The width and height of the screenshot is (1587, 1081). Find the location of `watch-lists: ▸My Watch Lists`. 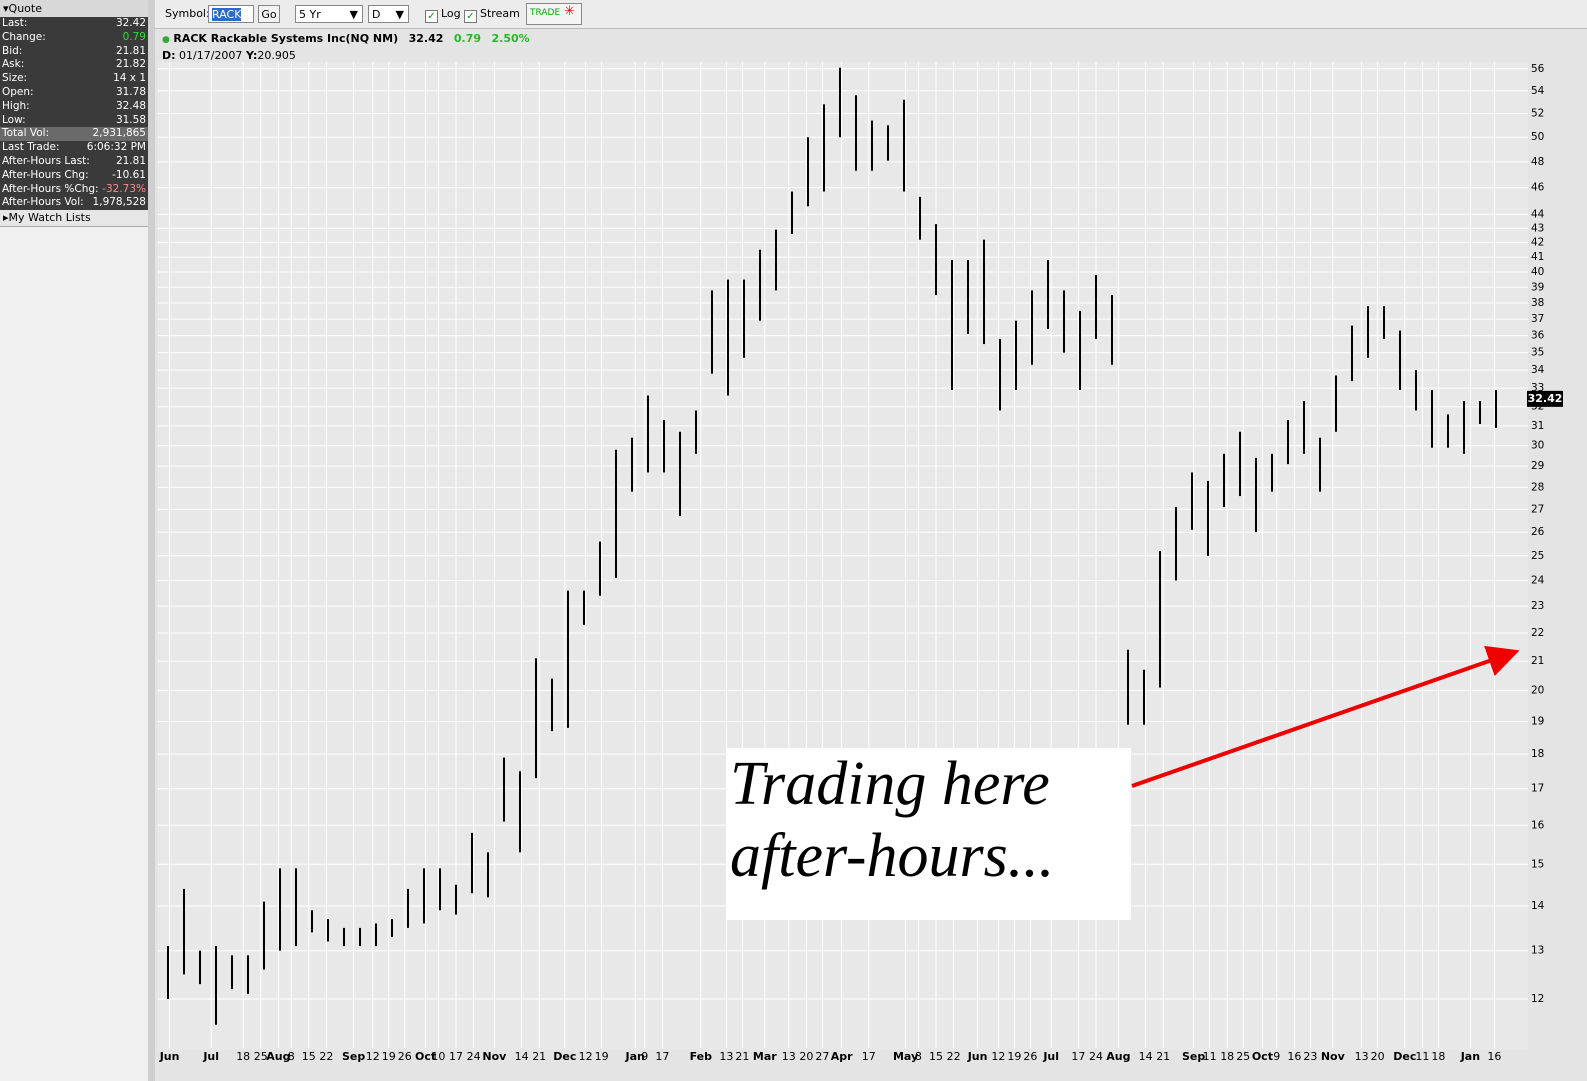

watch-lists: ▸My Watch Lists is located at coordinates (74, 219).